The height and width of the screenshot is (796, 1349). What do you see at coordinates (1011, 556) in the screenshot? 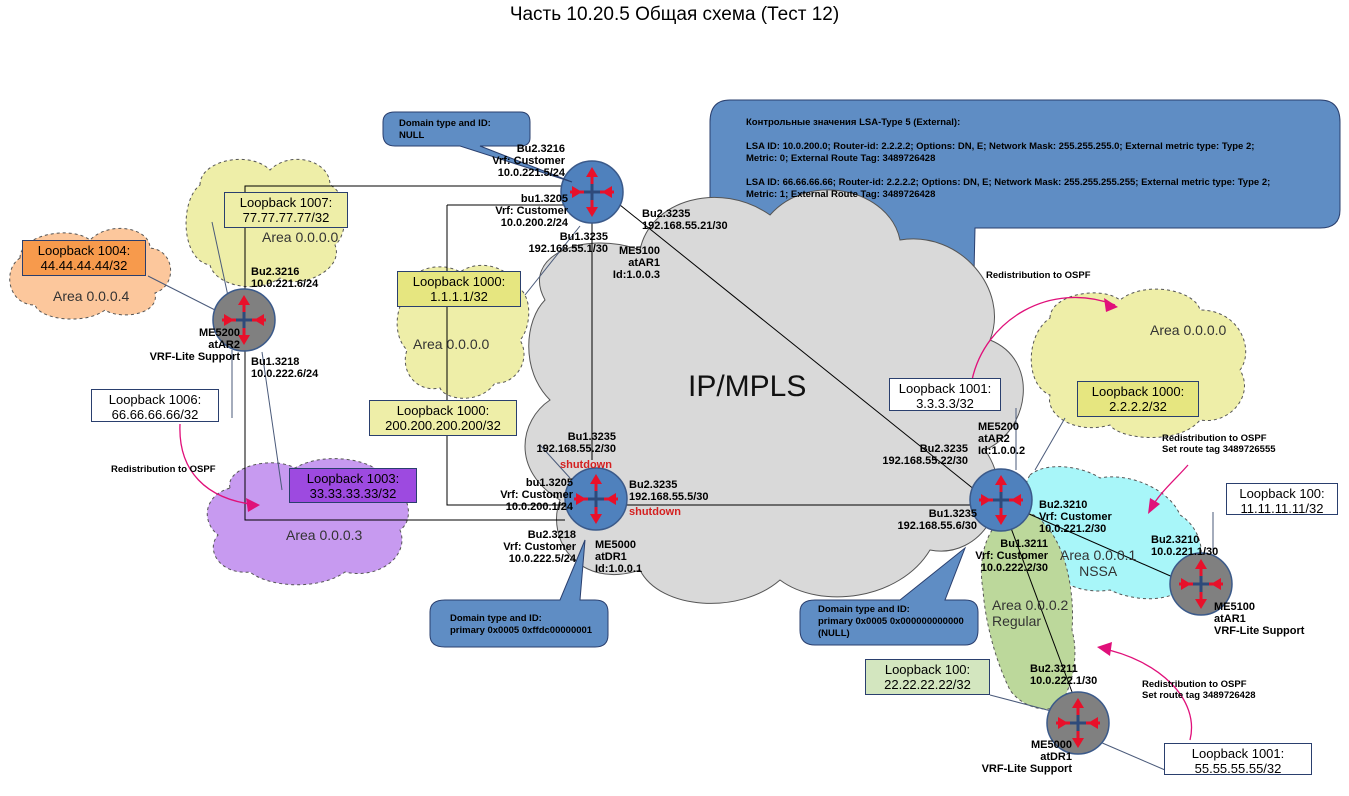
I see `iface-bu1-3211-right: Bu1.3211 Vrf: Customer 10.0.222.2/30` at bounding box center [1011, 556].